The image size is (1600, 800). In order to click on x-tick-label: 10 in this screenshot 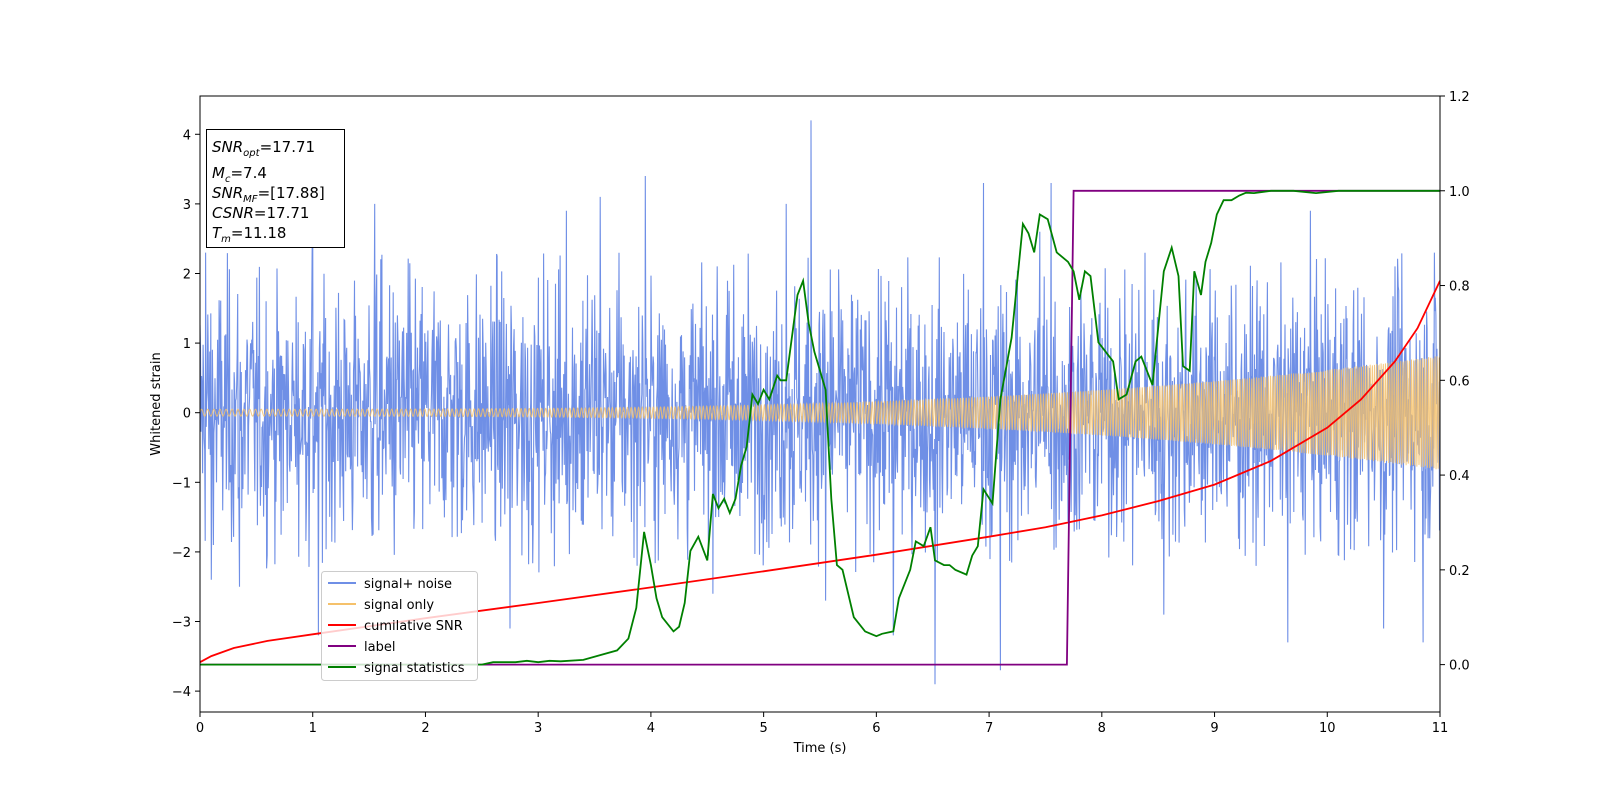, I will do `click(1327, 728)`.